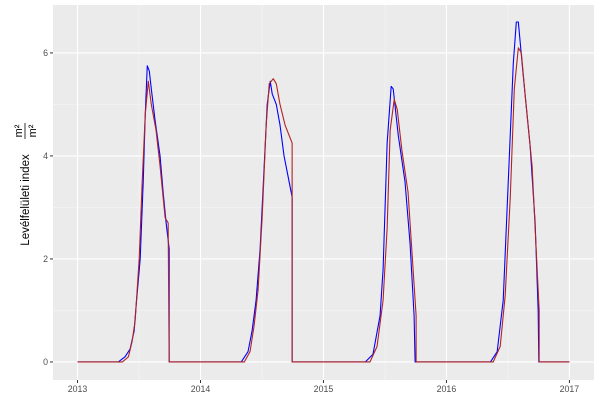 The width and height of the screenshot is (600, 405). What do you see at coordinates (78, 389) in the screenshot?
I see `x-tick-label: 2013` at bounding box center [78, 389].